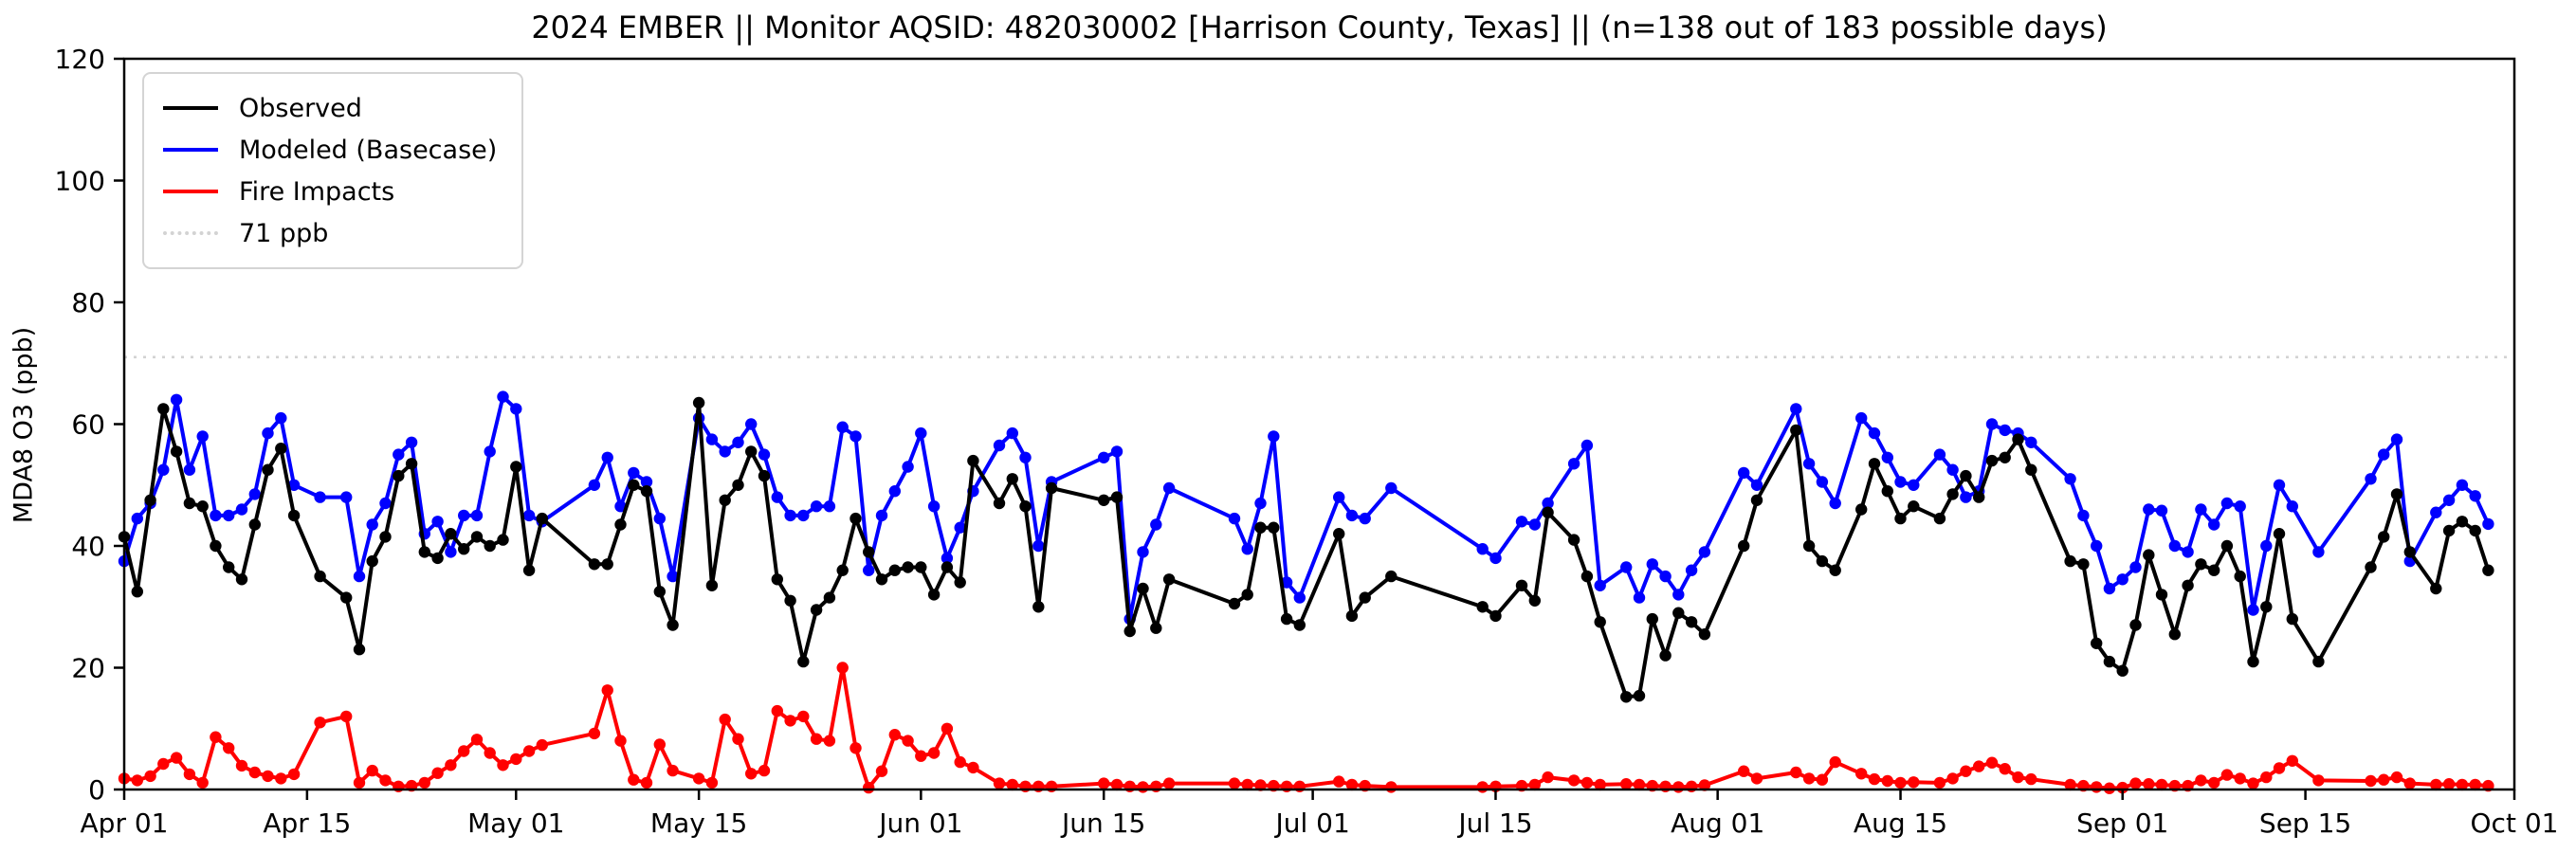  Describe the element at coordinates (88, 425) in the screenshot. I see `y-tick-label: 60` at that location.